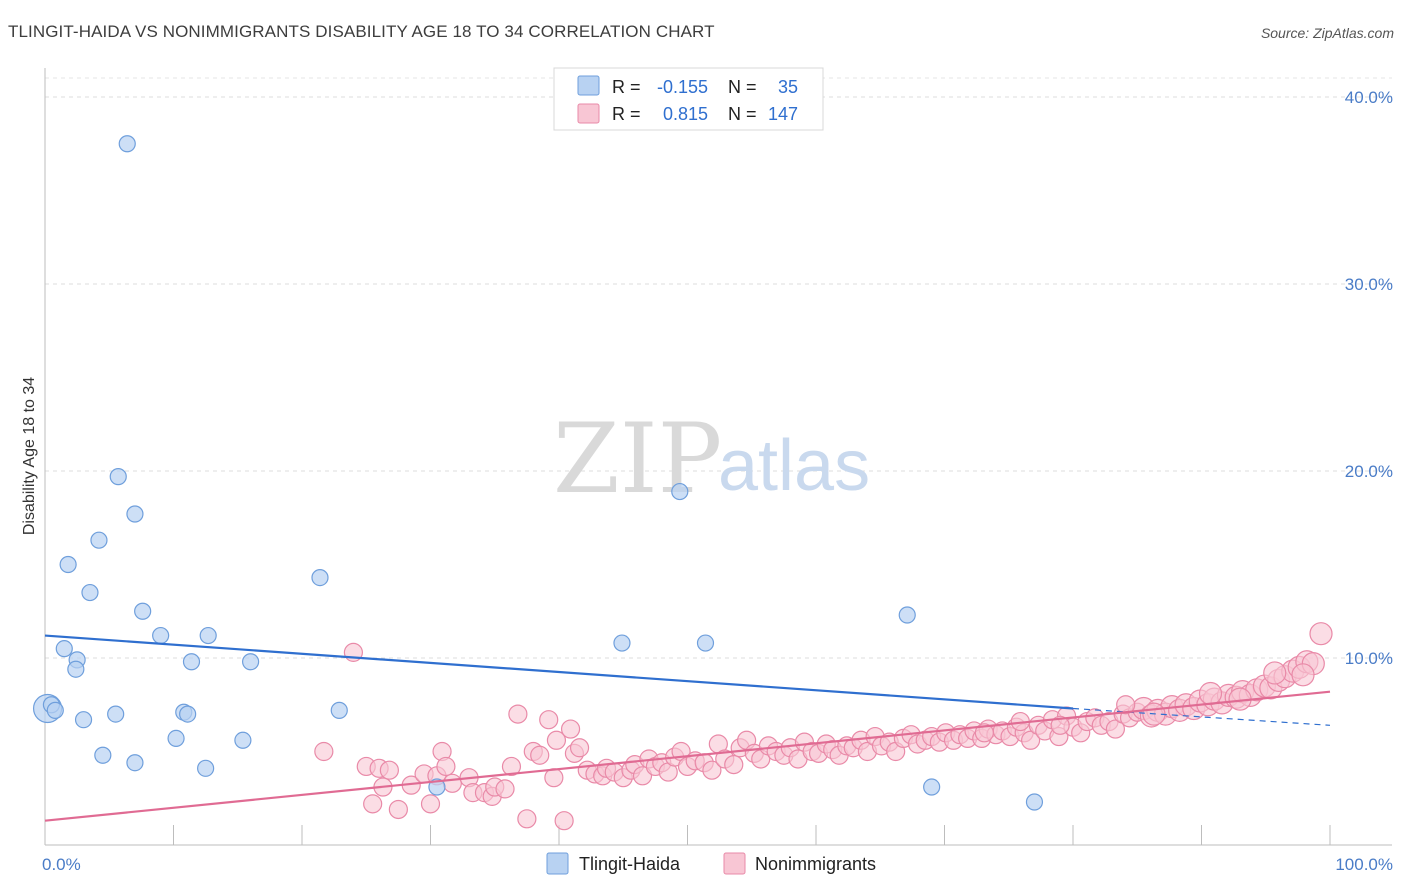  Describe the element at coordinates (688, 99) in the screenshot. I see `stats-legend: R = -0.155 N = 35 R = 0.815 N = 147` at that location.